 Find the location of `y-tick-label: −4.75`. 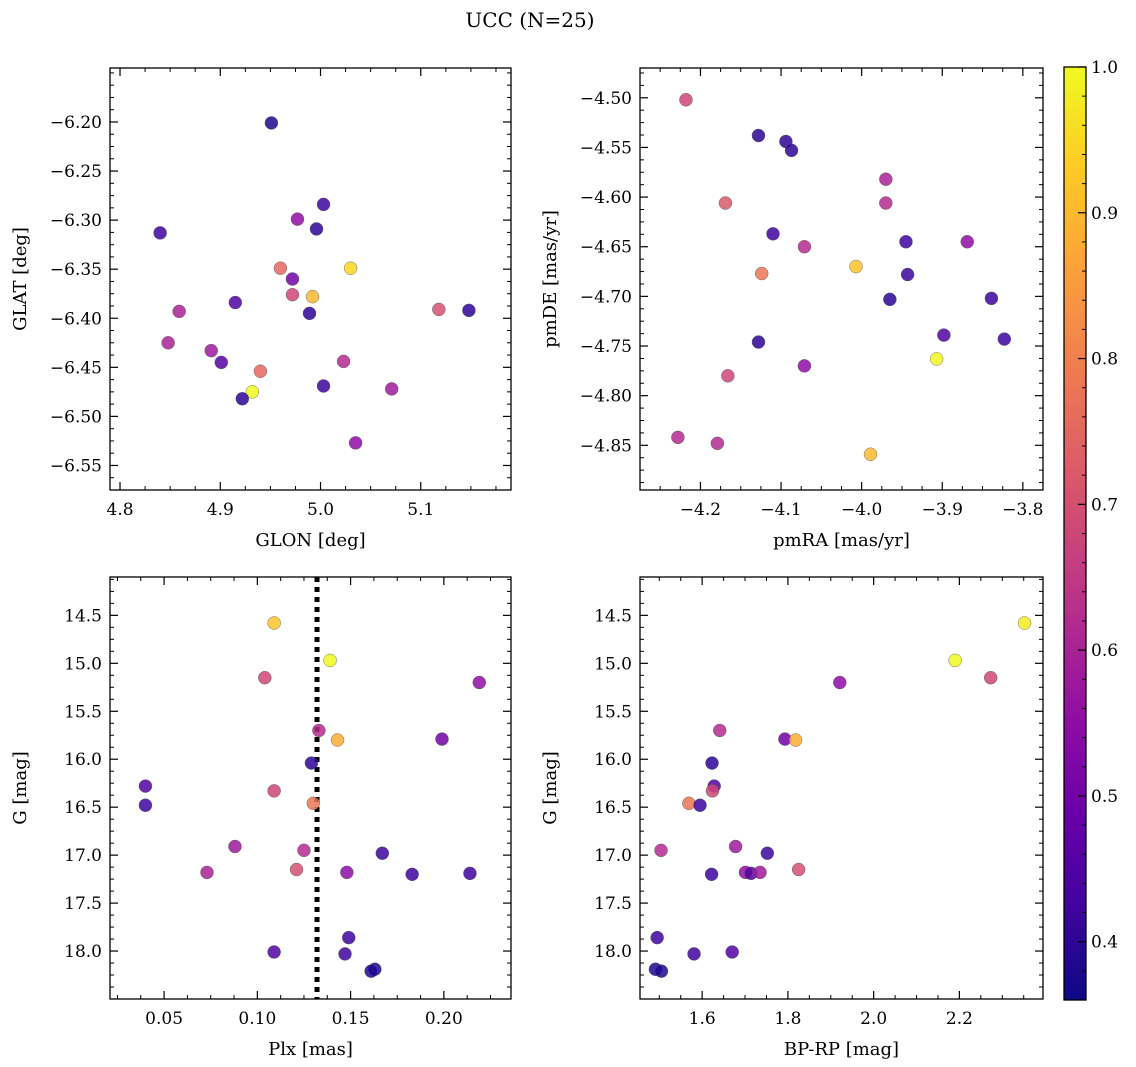

y-tick-label: −4.75 is located at coordinates (606, 347).